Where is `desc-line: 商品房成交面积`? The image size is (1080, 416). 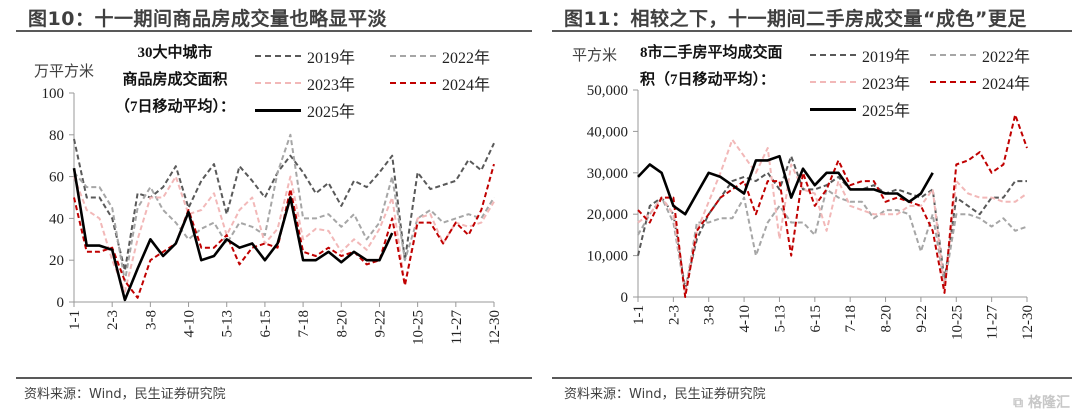
desc-line: 商品房成交面积 is located at coordinates (175, 80).